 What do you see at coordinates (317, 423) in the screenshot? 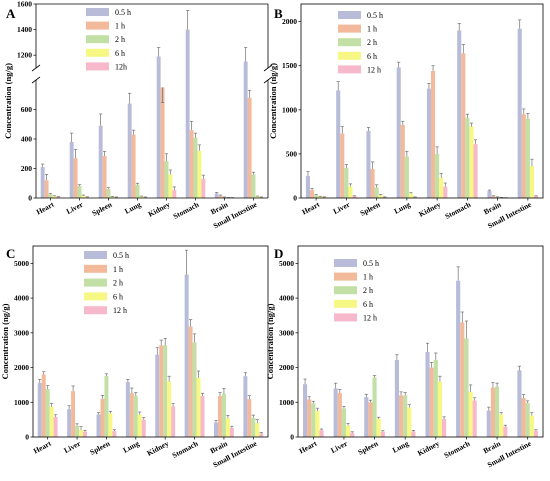
I see `bar-6-h-heart` at bounding box center [317, 423].